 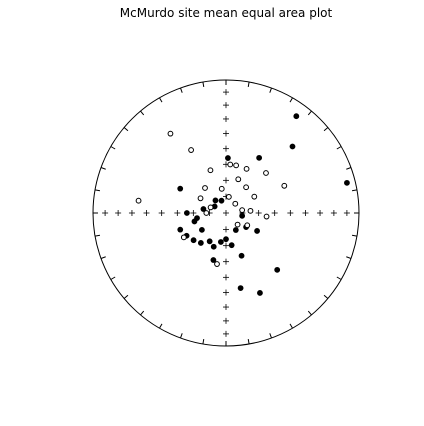 I want to click on chart-title: McMurdo site mean equal area plot, so click(x=226, y=13).